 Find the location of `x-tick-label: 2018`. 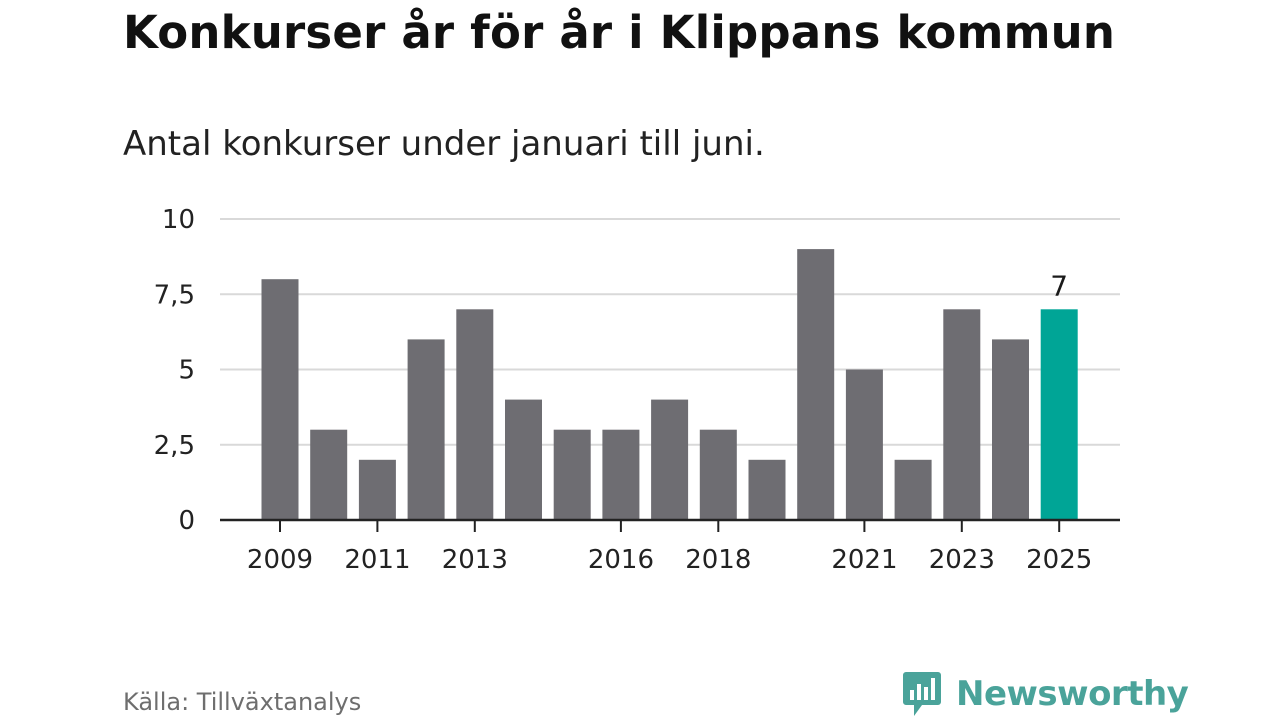

x-tick-label: 2018 is located at coordinates (718, 560).